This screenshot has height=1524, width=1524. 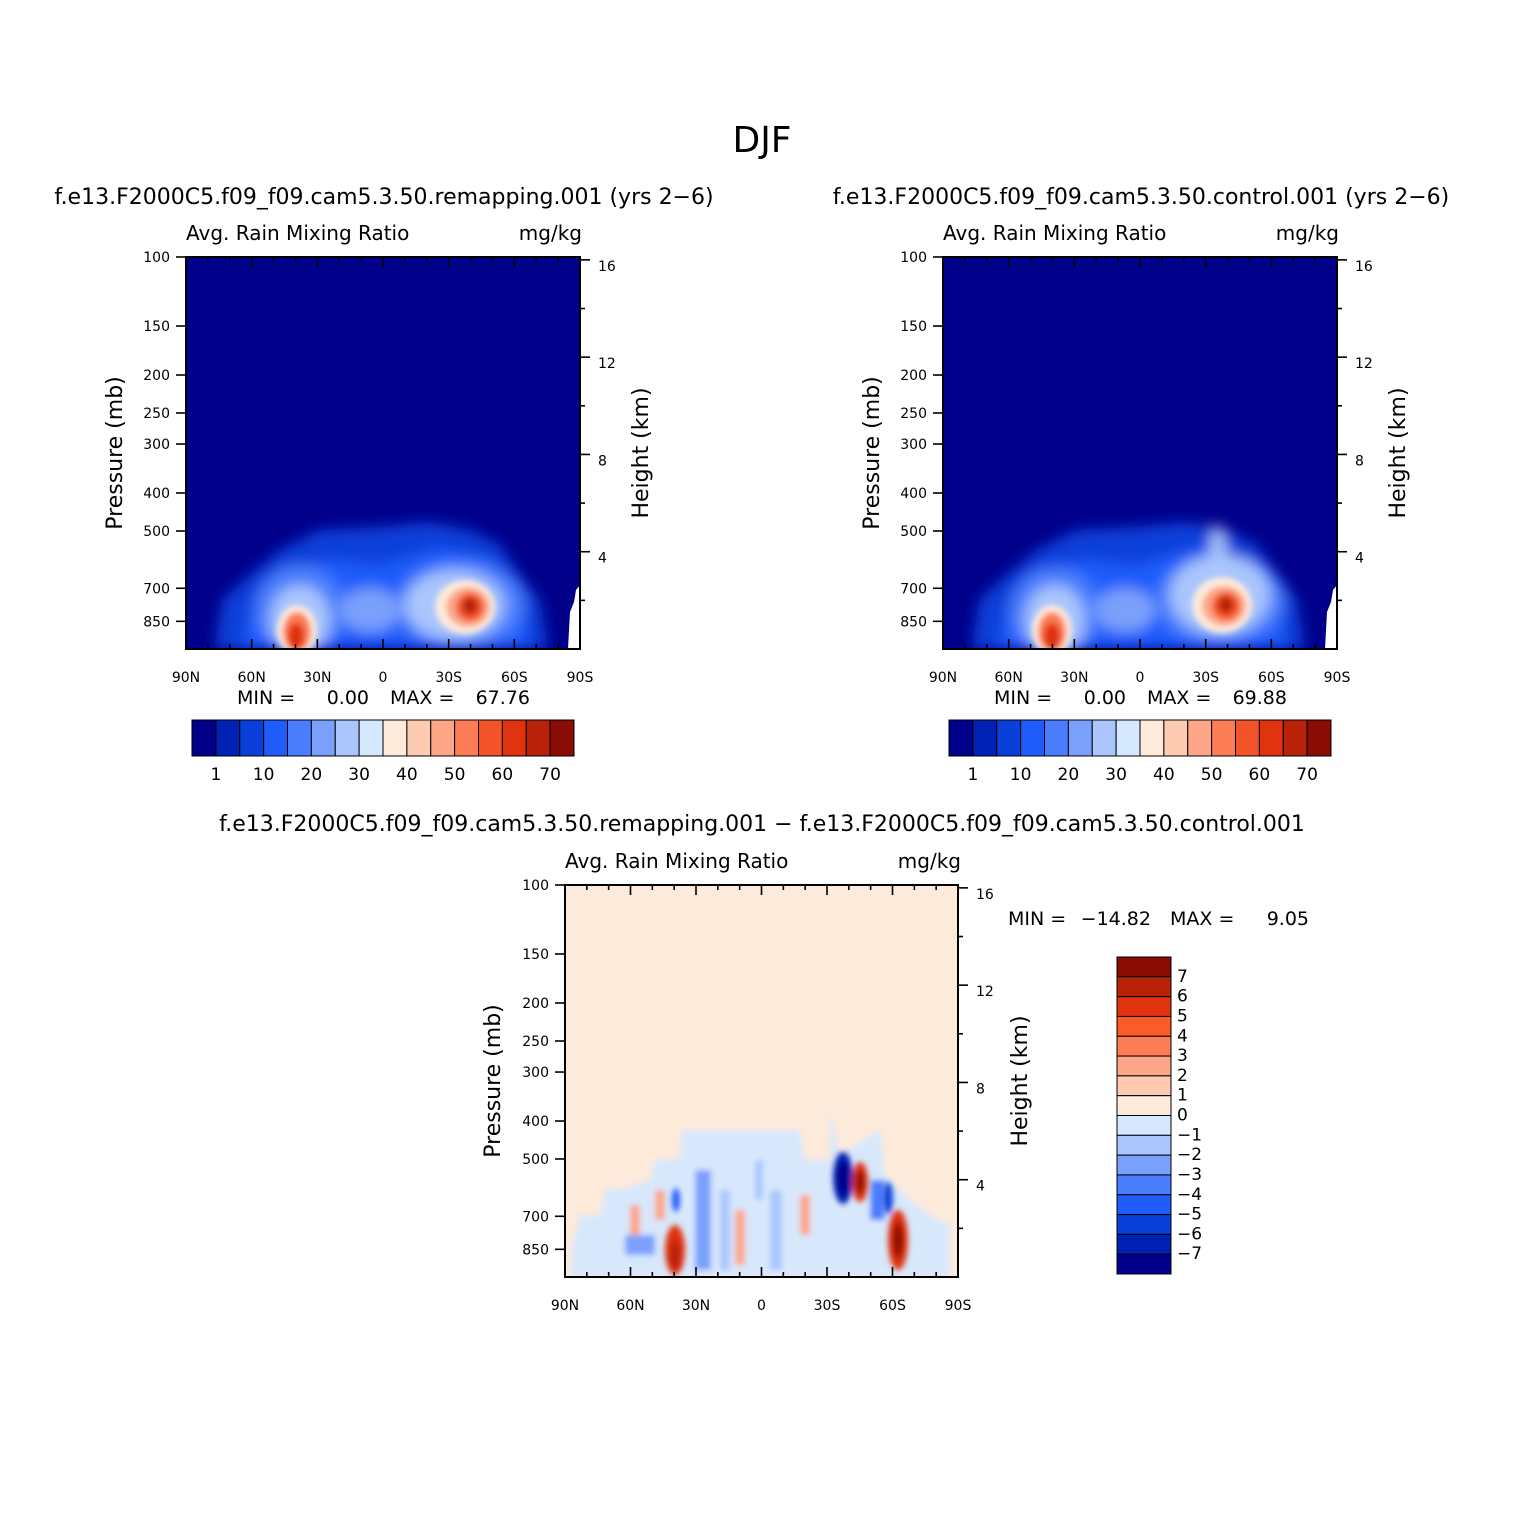 I want to click on y2-label-control: Height (km), so click(x=1398, y=452).